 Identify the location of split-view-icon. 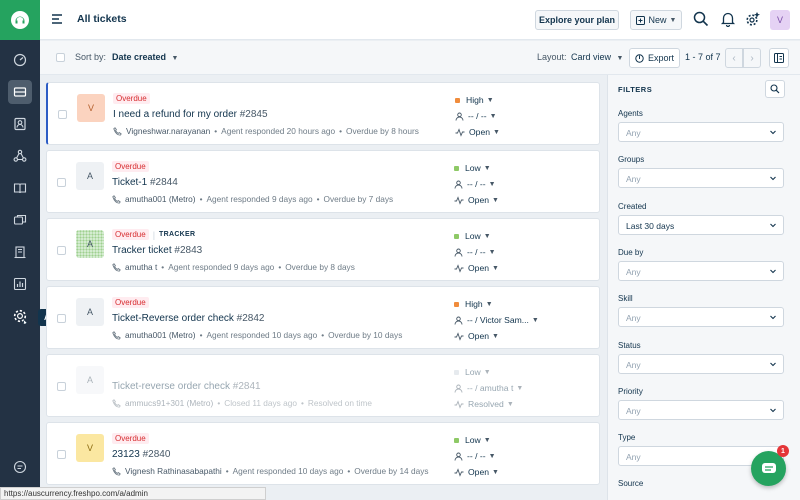
(779, 58).